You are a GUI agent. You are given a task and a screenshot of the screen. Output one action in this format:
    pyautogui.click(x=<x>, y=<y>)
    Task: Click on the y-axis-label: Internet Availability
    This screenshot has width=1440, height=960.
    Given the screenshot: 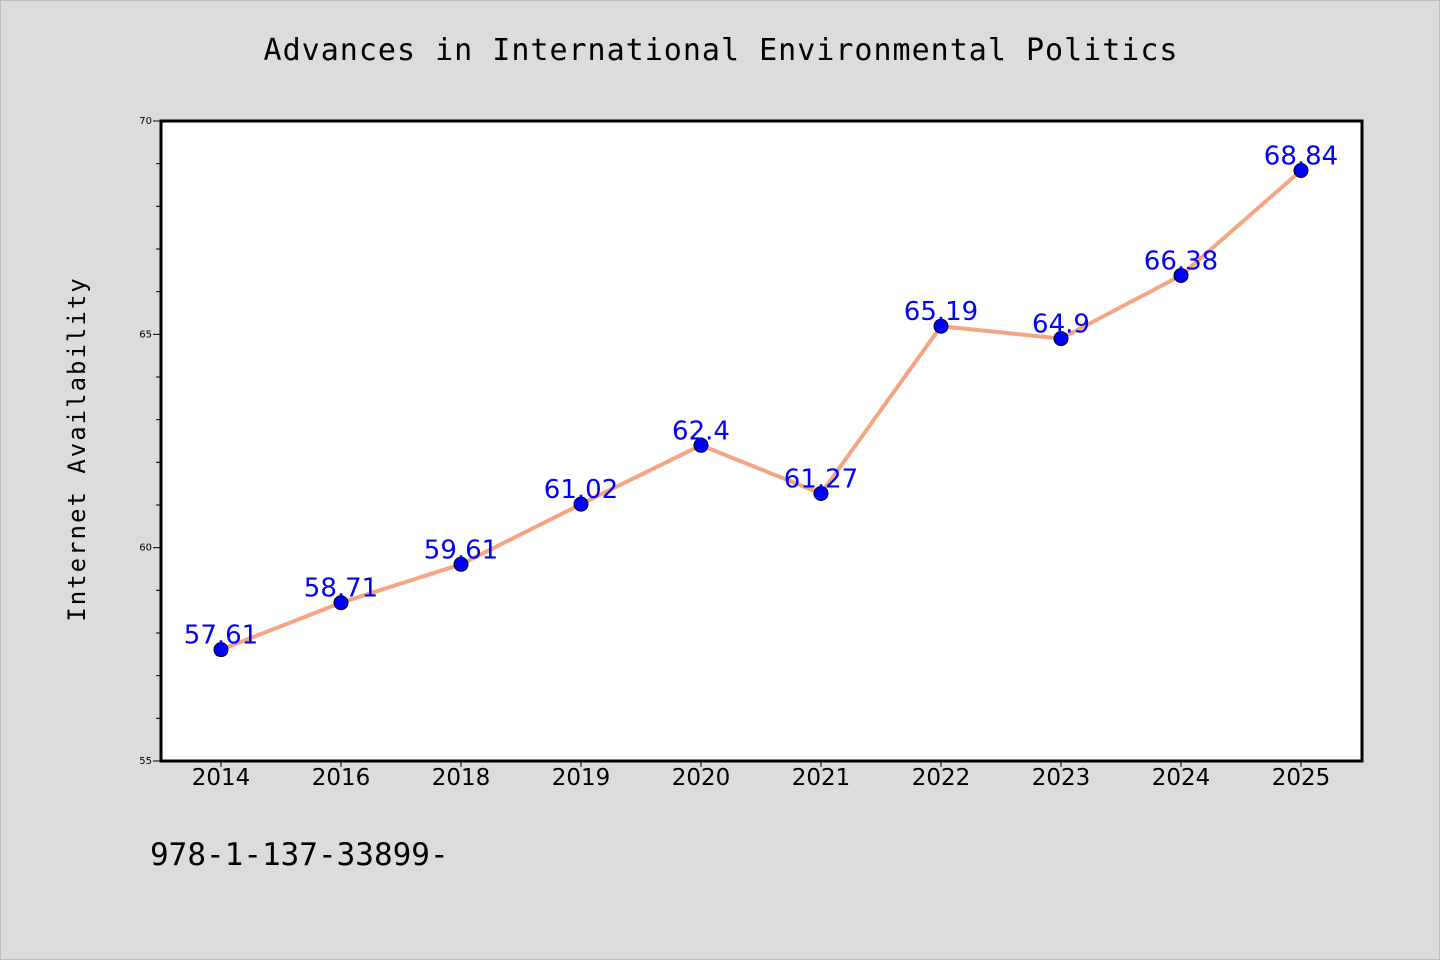 What is the action you would take?
    pyautogui.click(x=77, y=449)
    